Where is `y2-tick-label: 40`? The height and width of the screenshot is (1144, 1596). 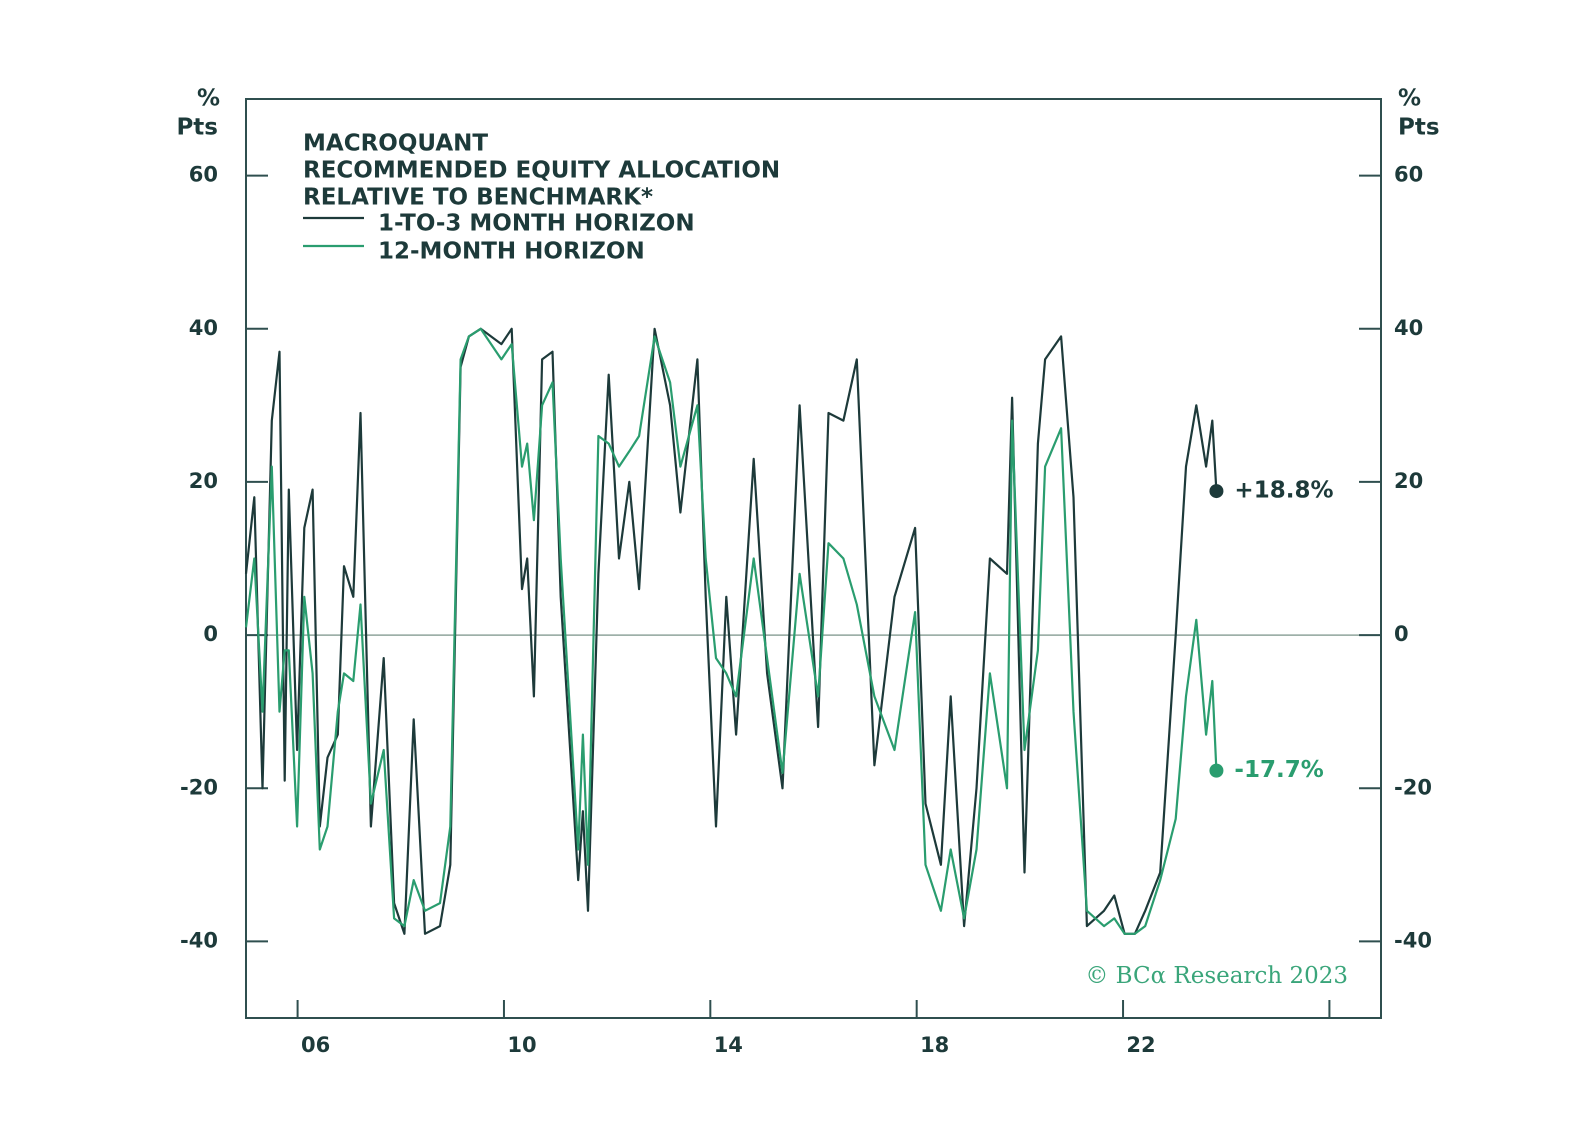 y2-tick-label: 40 is located at coordinates (1408, 328).